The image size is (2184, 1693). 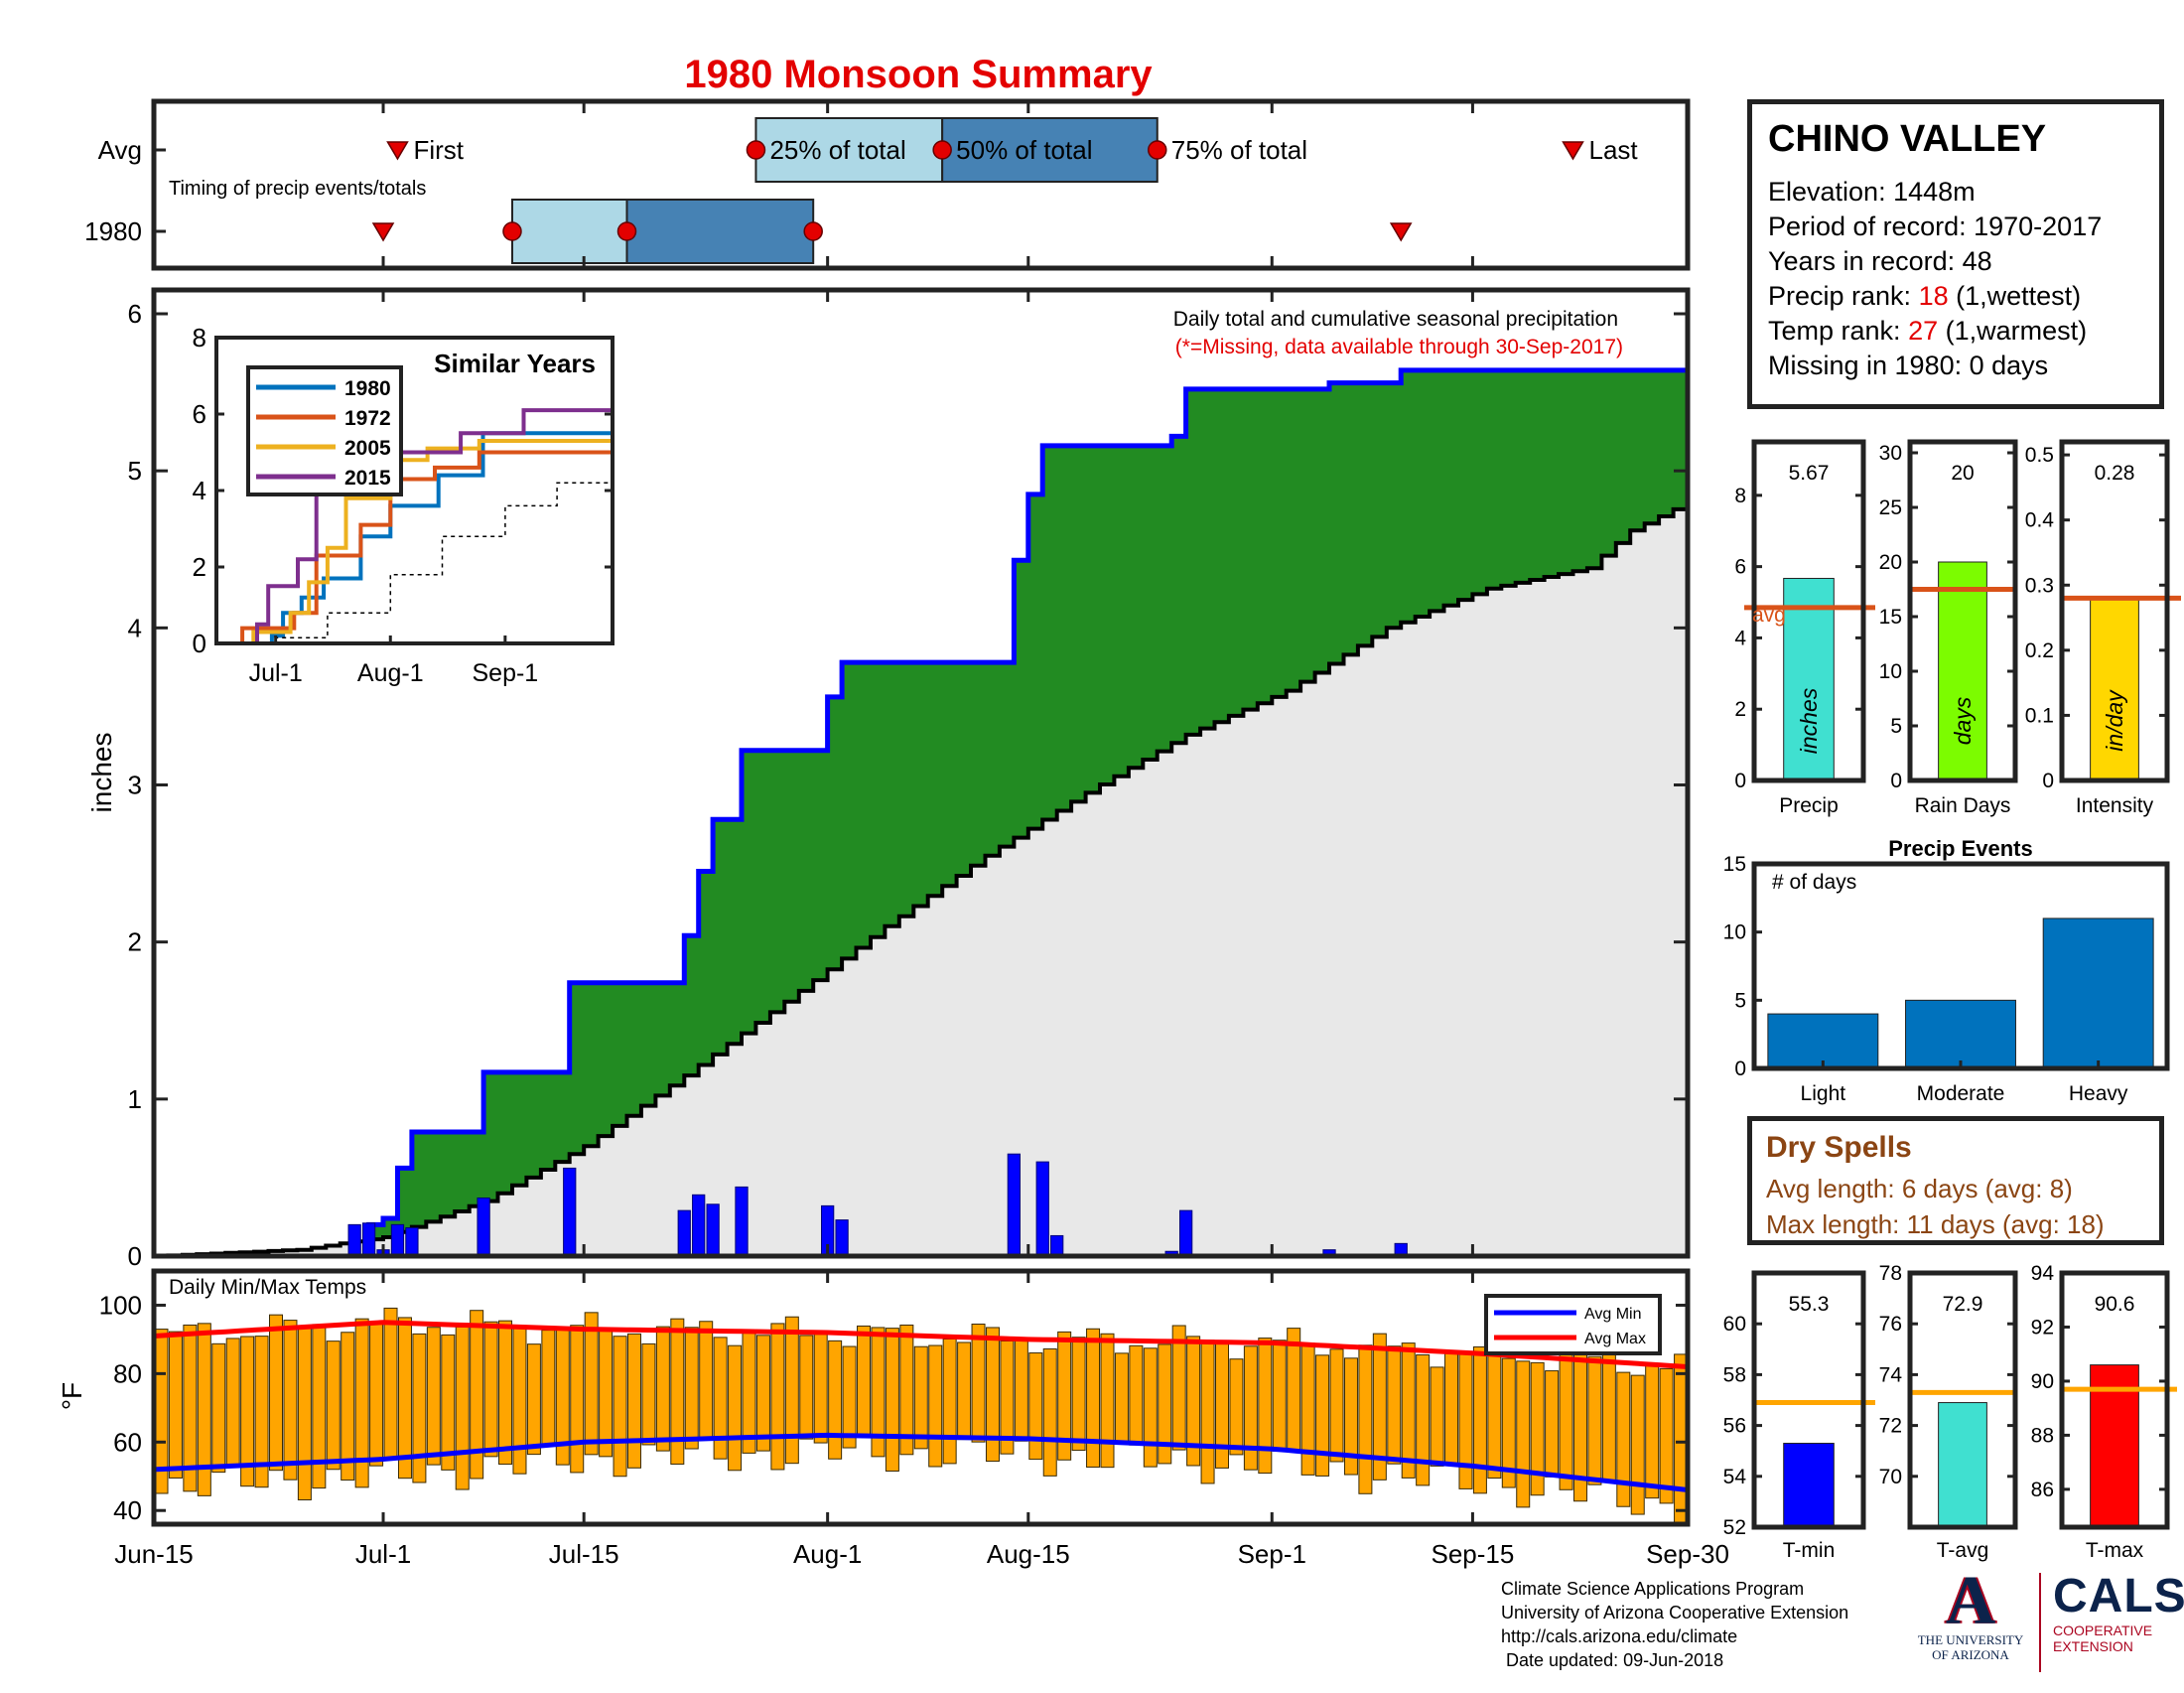 What do you see at coordinates (1808, 1400) in the screenshot?
I see `T-min-panel-frame` at bounding box center [1808, 1400].